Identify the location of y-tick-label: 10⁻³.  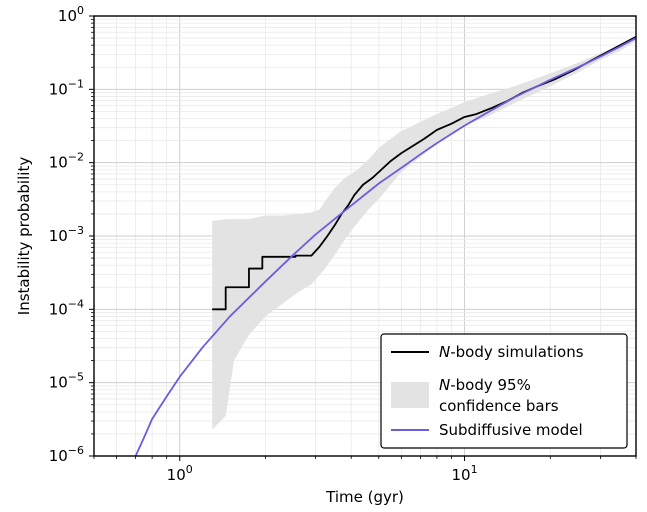
(66, 234).